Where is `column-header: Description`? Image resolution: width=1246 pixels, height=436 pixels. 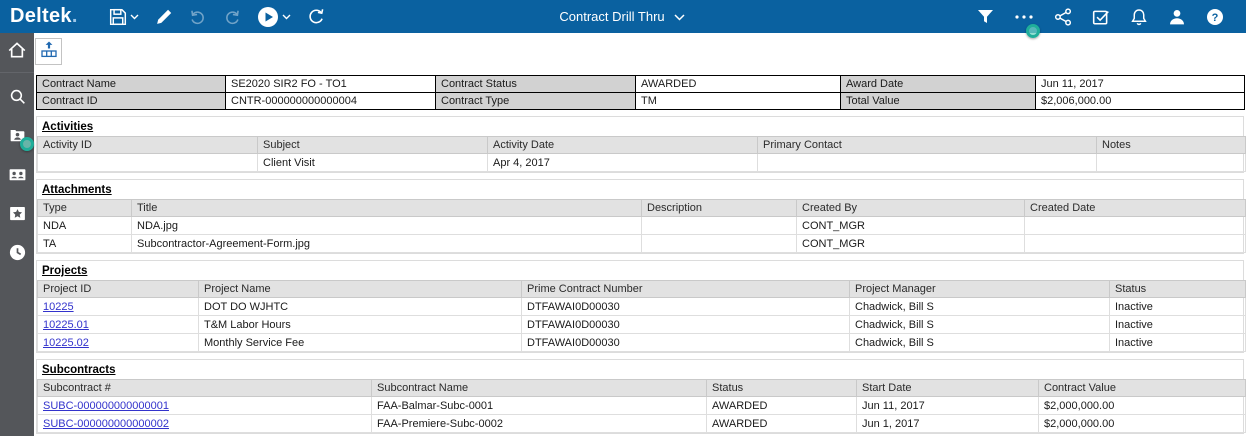
column-header: Description is located at coordinates (719, 208).